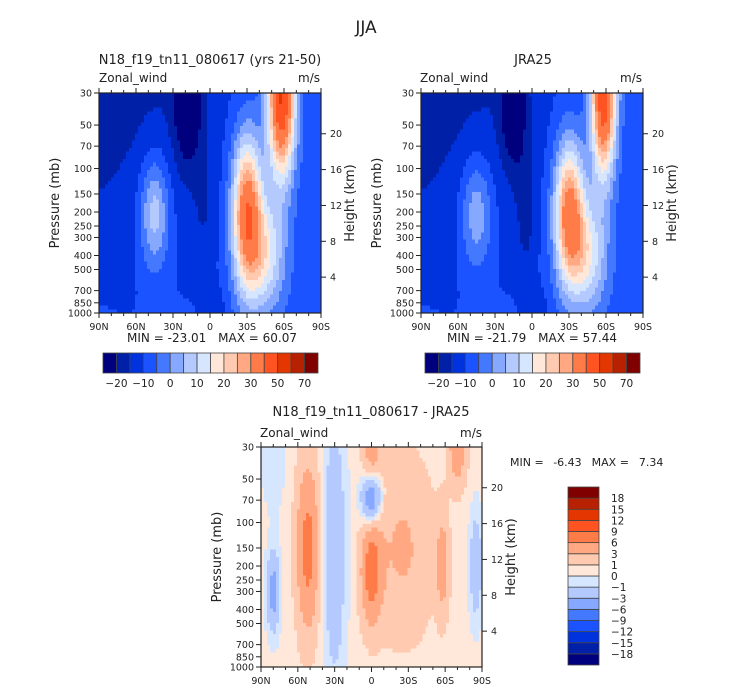  What do you see at coordinates (284, 363) in the screenshot?
I see `colorbar-swatch` at bounding box center [284, 363].